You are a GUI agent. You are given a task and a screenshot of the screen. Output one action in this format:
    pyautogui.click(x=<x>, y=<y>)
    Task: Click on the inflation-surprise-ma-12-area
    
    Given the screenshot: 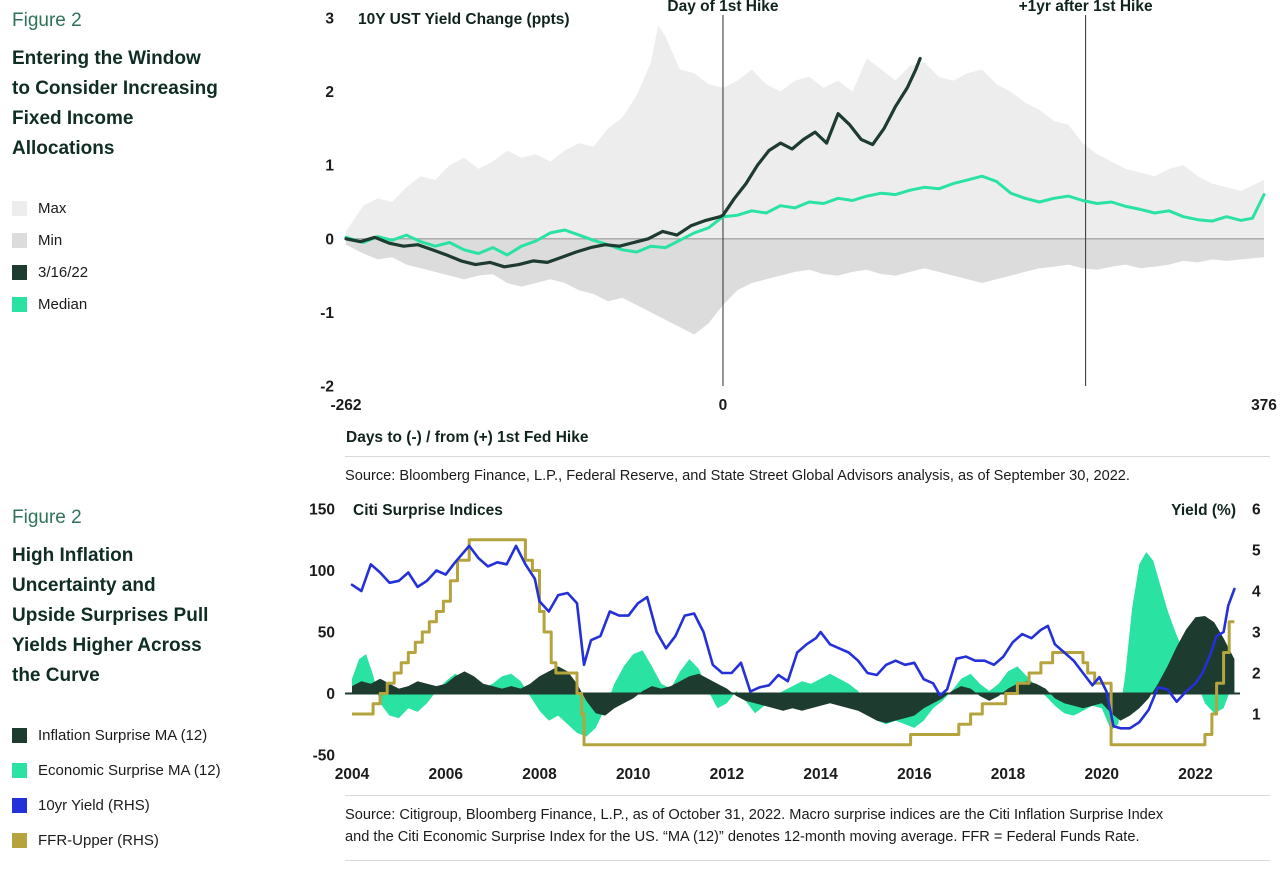 What is the action you would take?
    pyautogui.click(x=793, y=669)
    